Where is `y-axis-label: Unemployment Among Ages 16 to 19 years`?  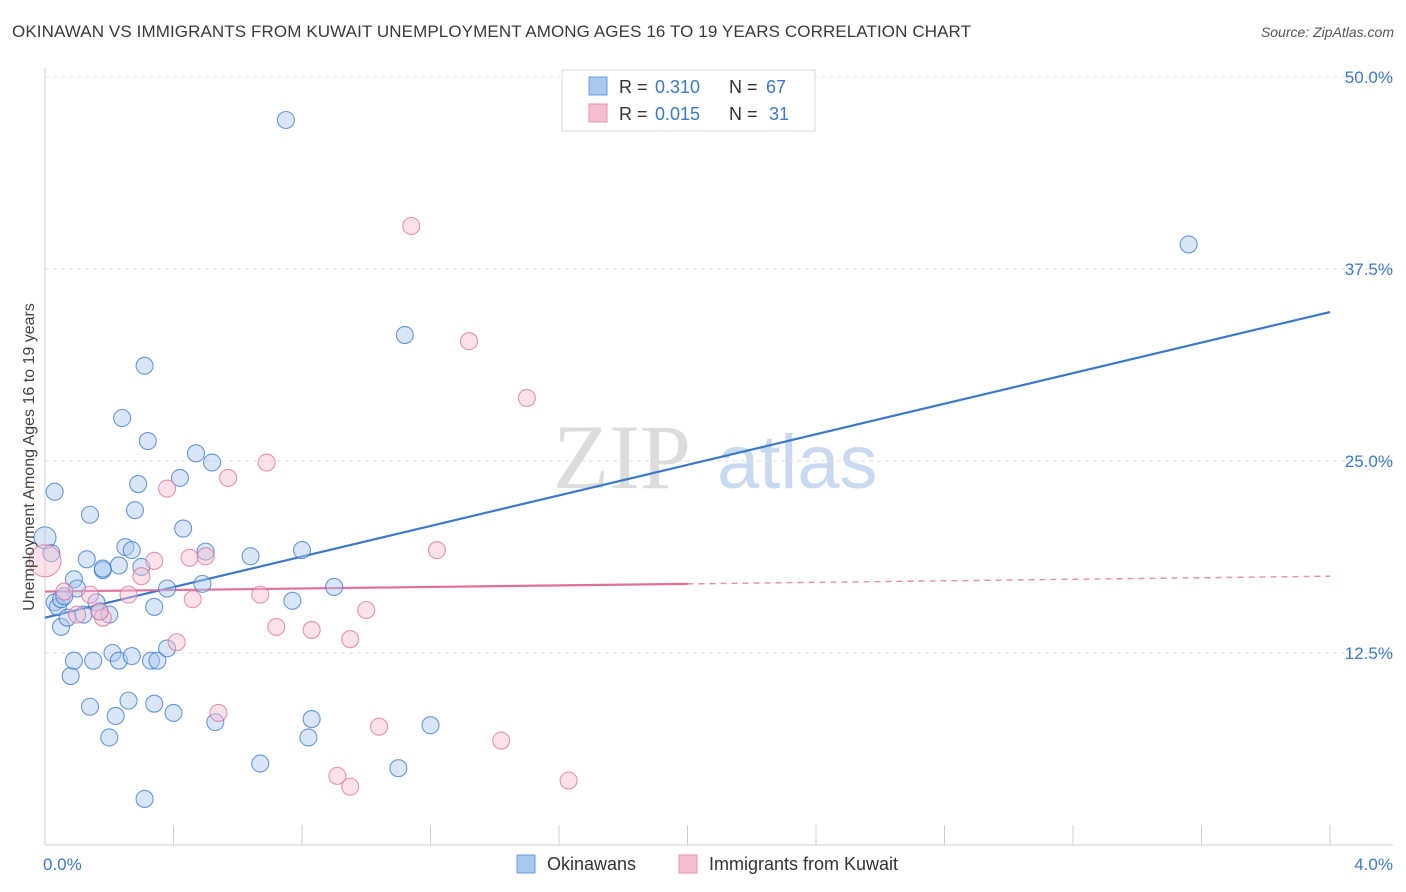 y-axis-label: Unemployment Among Ages 16 to 19 years is located at coordinates (29, 457).